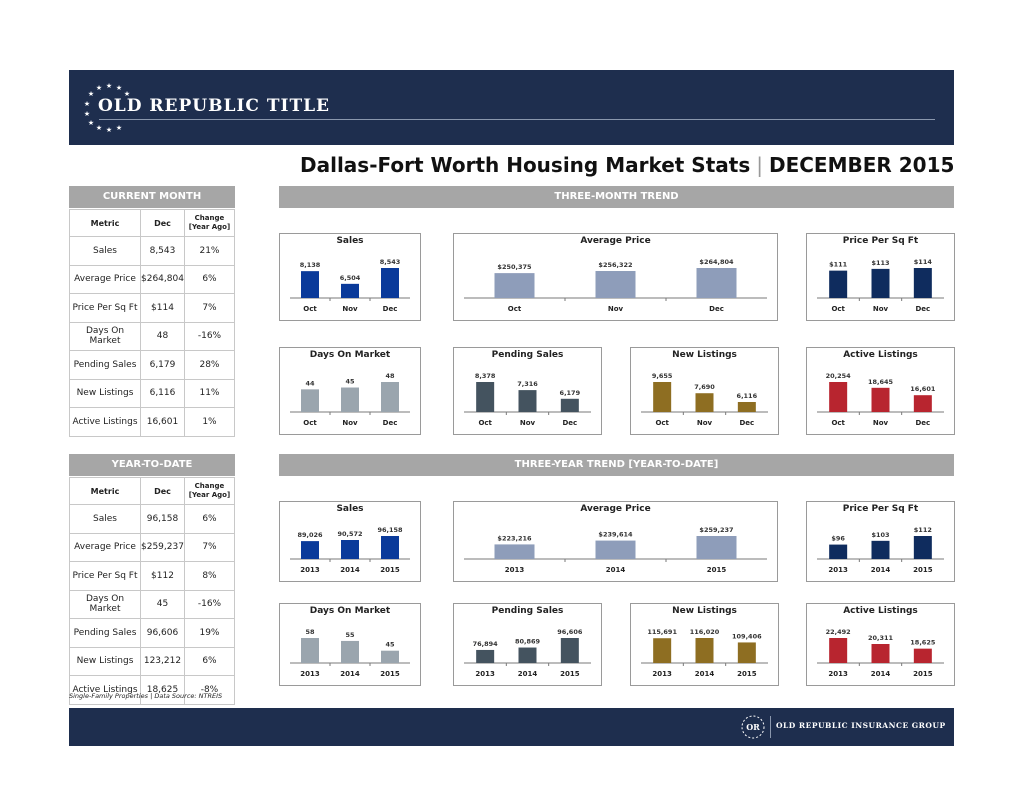 The image size is (1025, 792). I want to click on table-row: Pending Sales 6,179 28%, so click(152, 365).